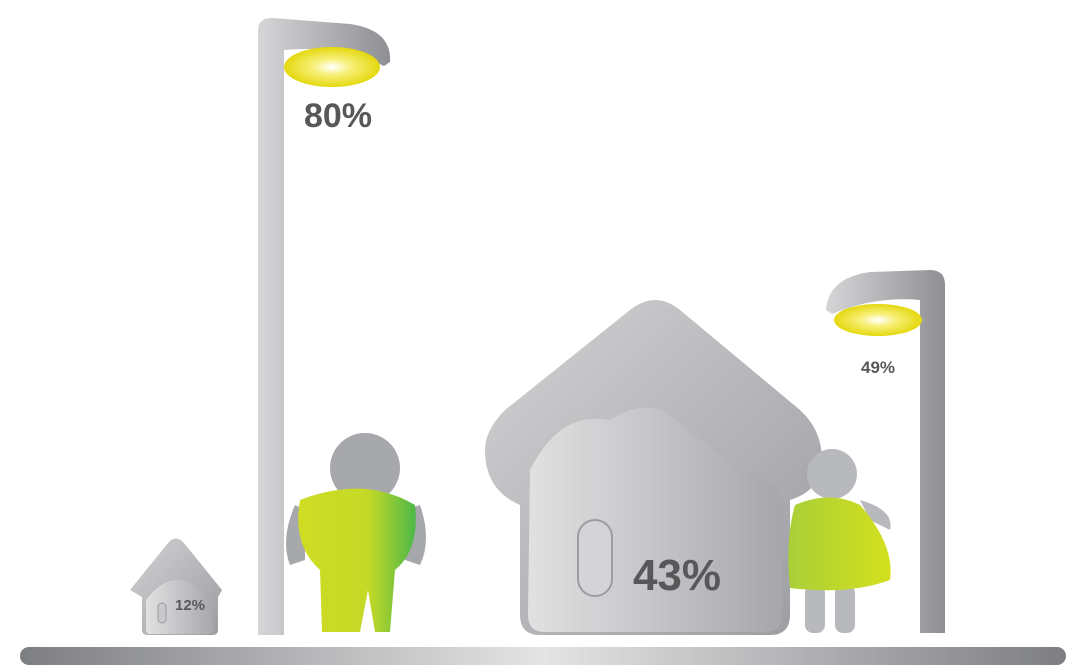 The height and width of the screenshot is (665, 1066). What do you see at coordinates (190, 605) in the screenshot?
I see `house-label: 12%` at bounding box center [190, 605].